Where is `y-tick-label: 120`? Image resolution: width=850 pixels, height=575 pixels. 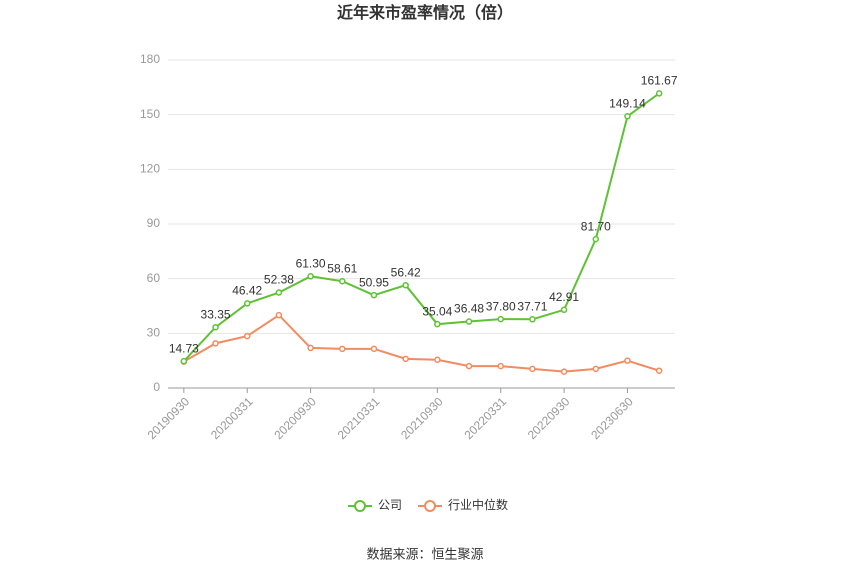 y-tick-label: 120 is located at coordinates (150, 169).